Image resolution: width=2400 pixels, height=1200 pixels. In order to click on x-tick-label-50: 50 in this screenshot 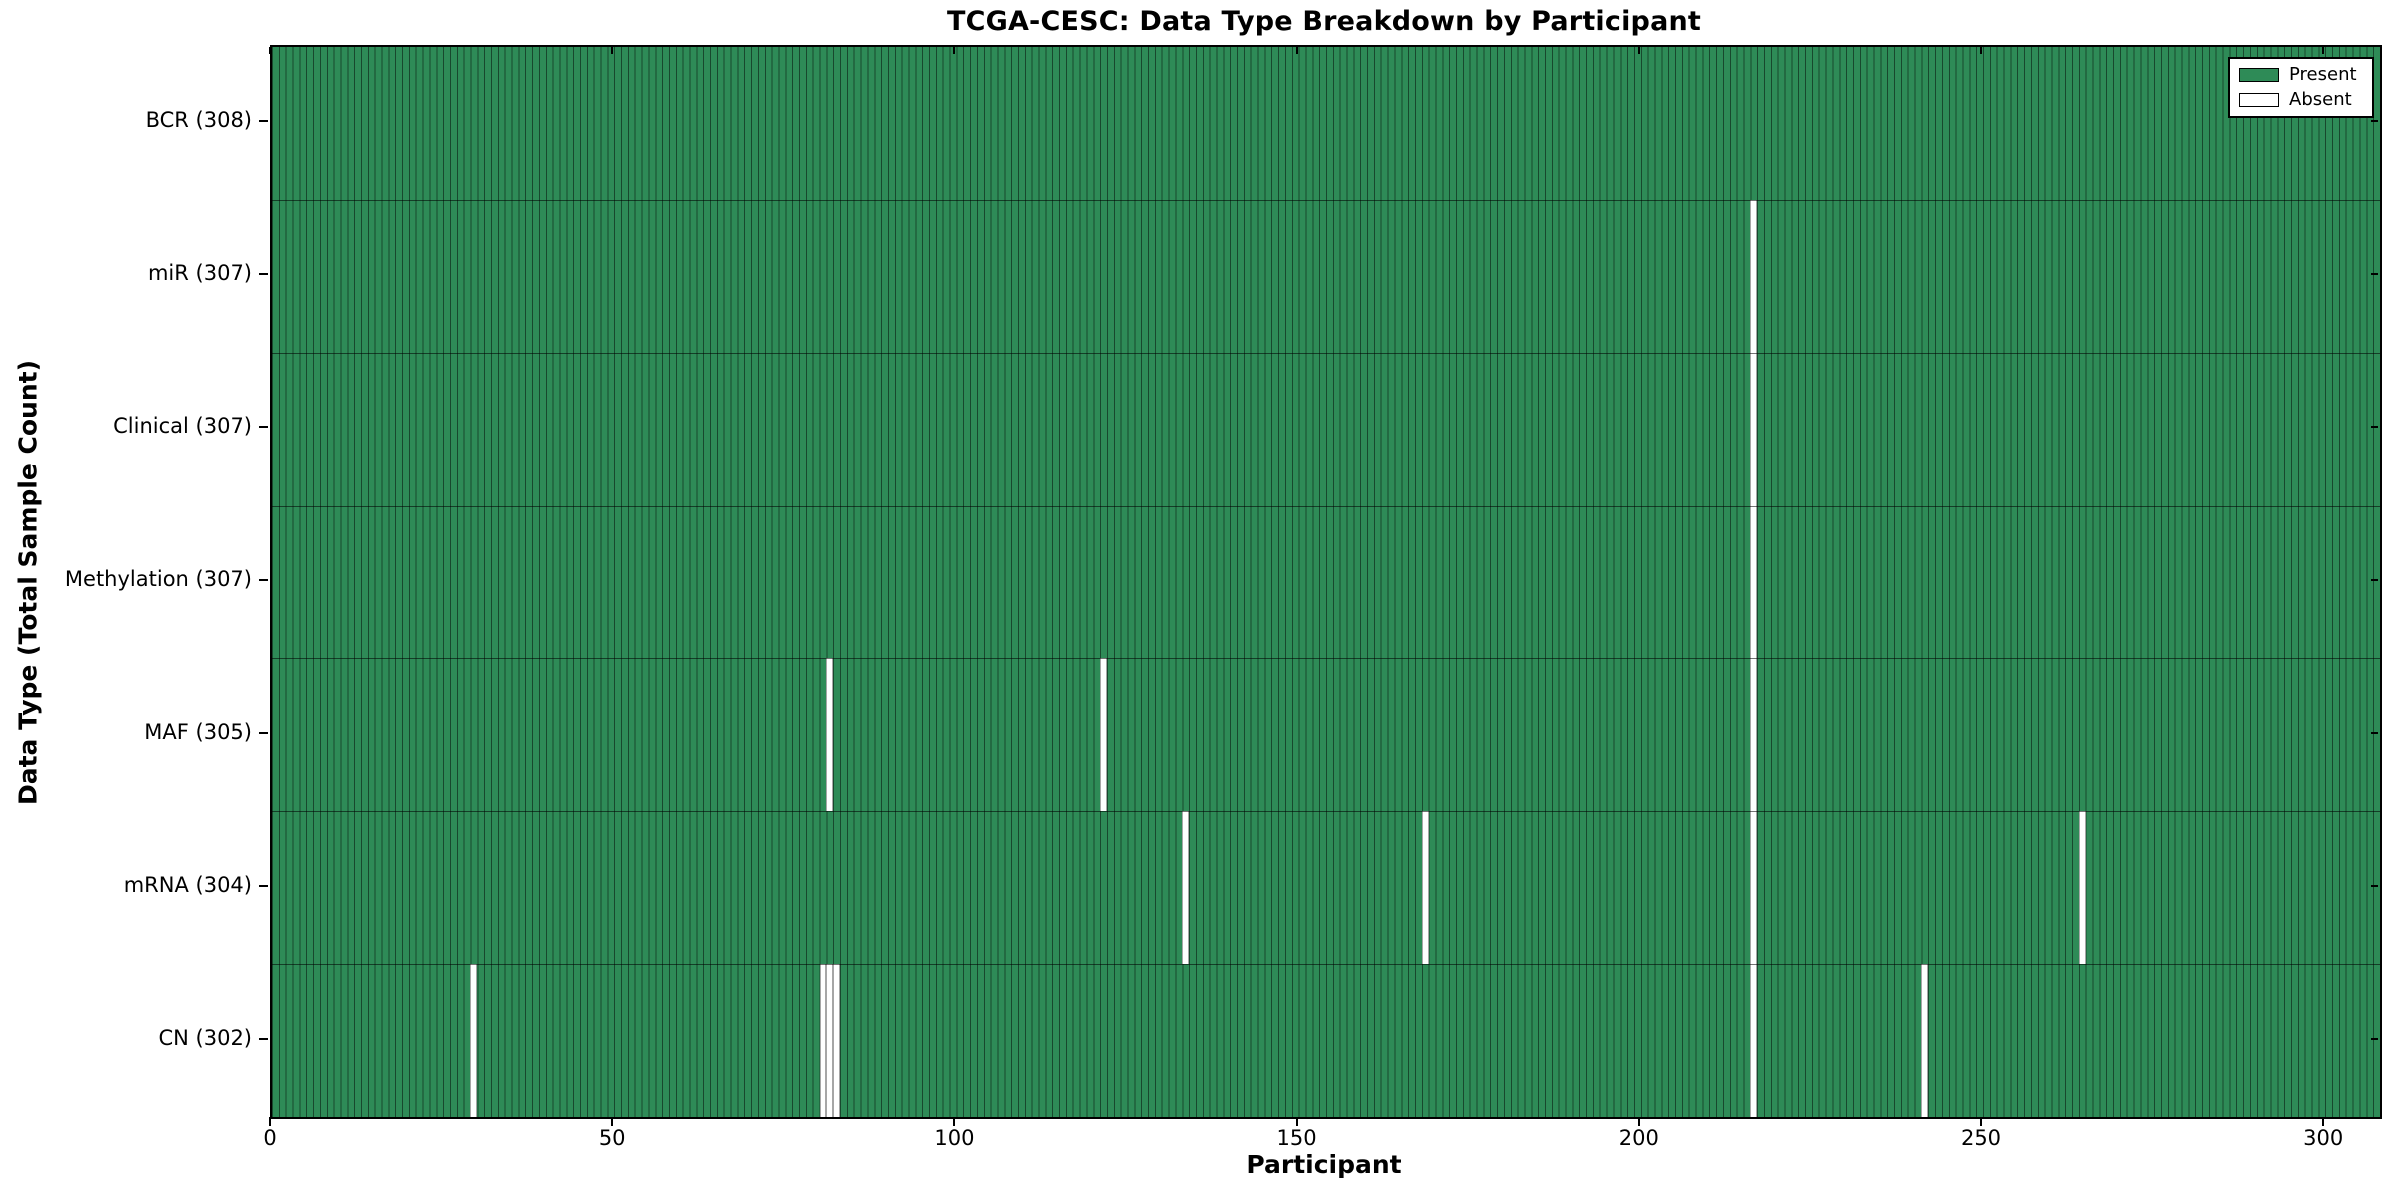, I will do `click(612, 1138)`.